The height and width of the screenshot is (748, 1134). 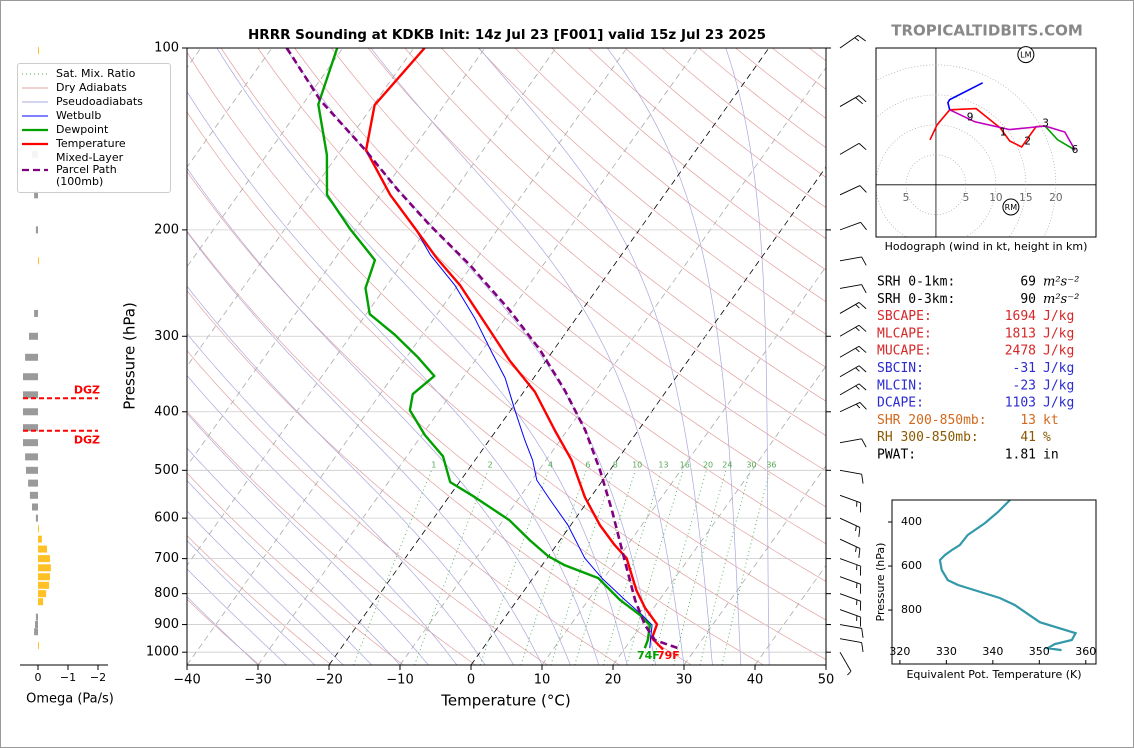 What do you see at coordinates (96, 73) in the screenshot?
I see `legend-label: Sat. Mix. Ratio` at bounding box center [96, 73].